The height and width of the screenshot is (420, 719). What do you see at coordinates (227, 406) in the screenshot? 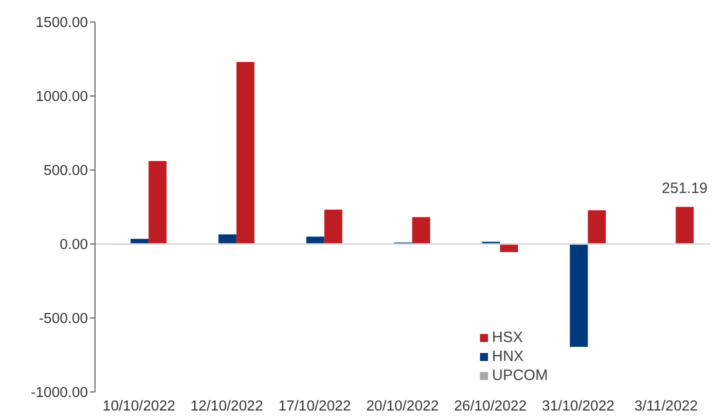
I see `x-tick-label: 12/10/2022` at bounding box center [227, 406].